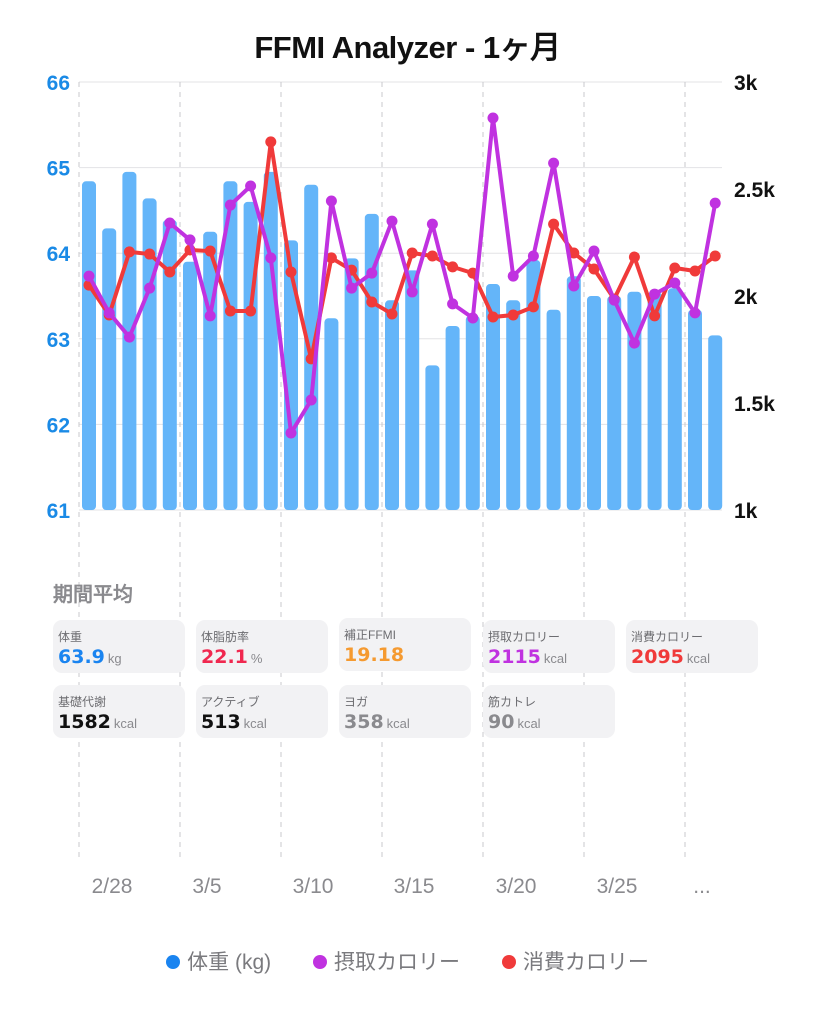 The height and width of the screenshot is (1024, 815). Describe the element at coordinates (262, 711) in the screenshot. I see `summary-card: アクティブ 513 kcal` at that location.